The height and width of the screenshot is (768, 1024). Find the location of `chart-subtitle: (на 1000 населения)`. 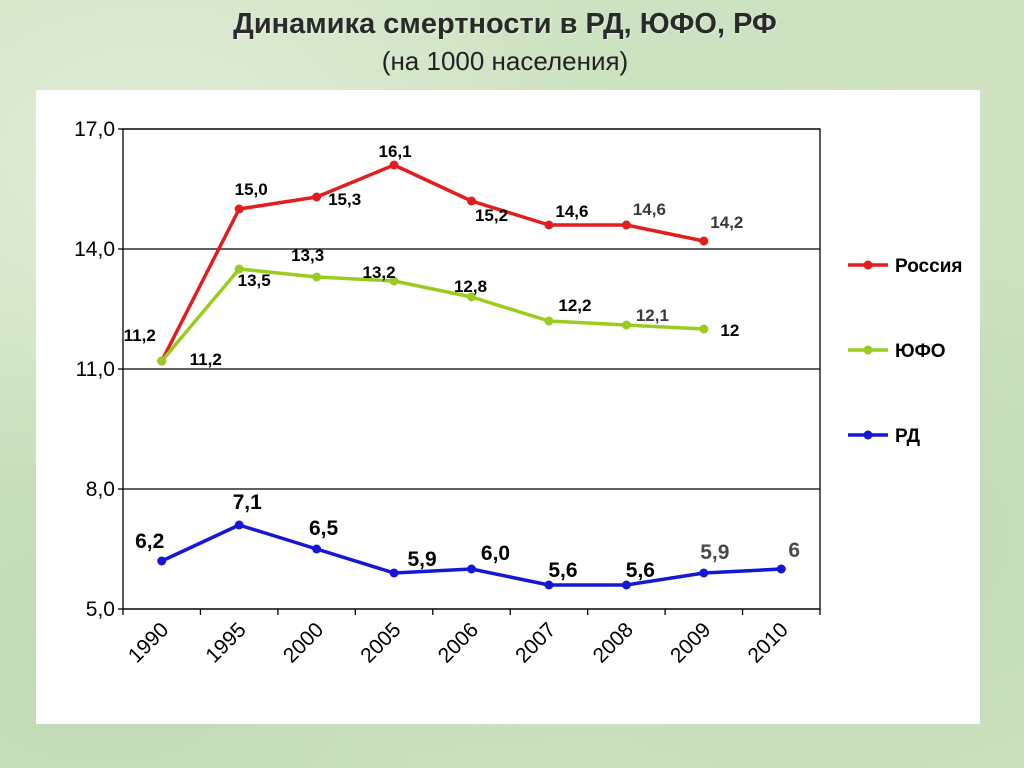

chart-subtitle: (на 1000 населения) is located at coordinates (505, 61).